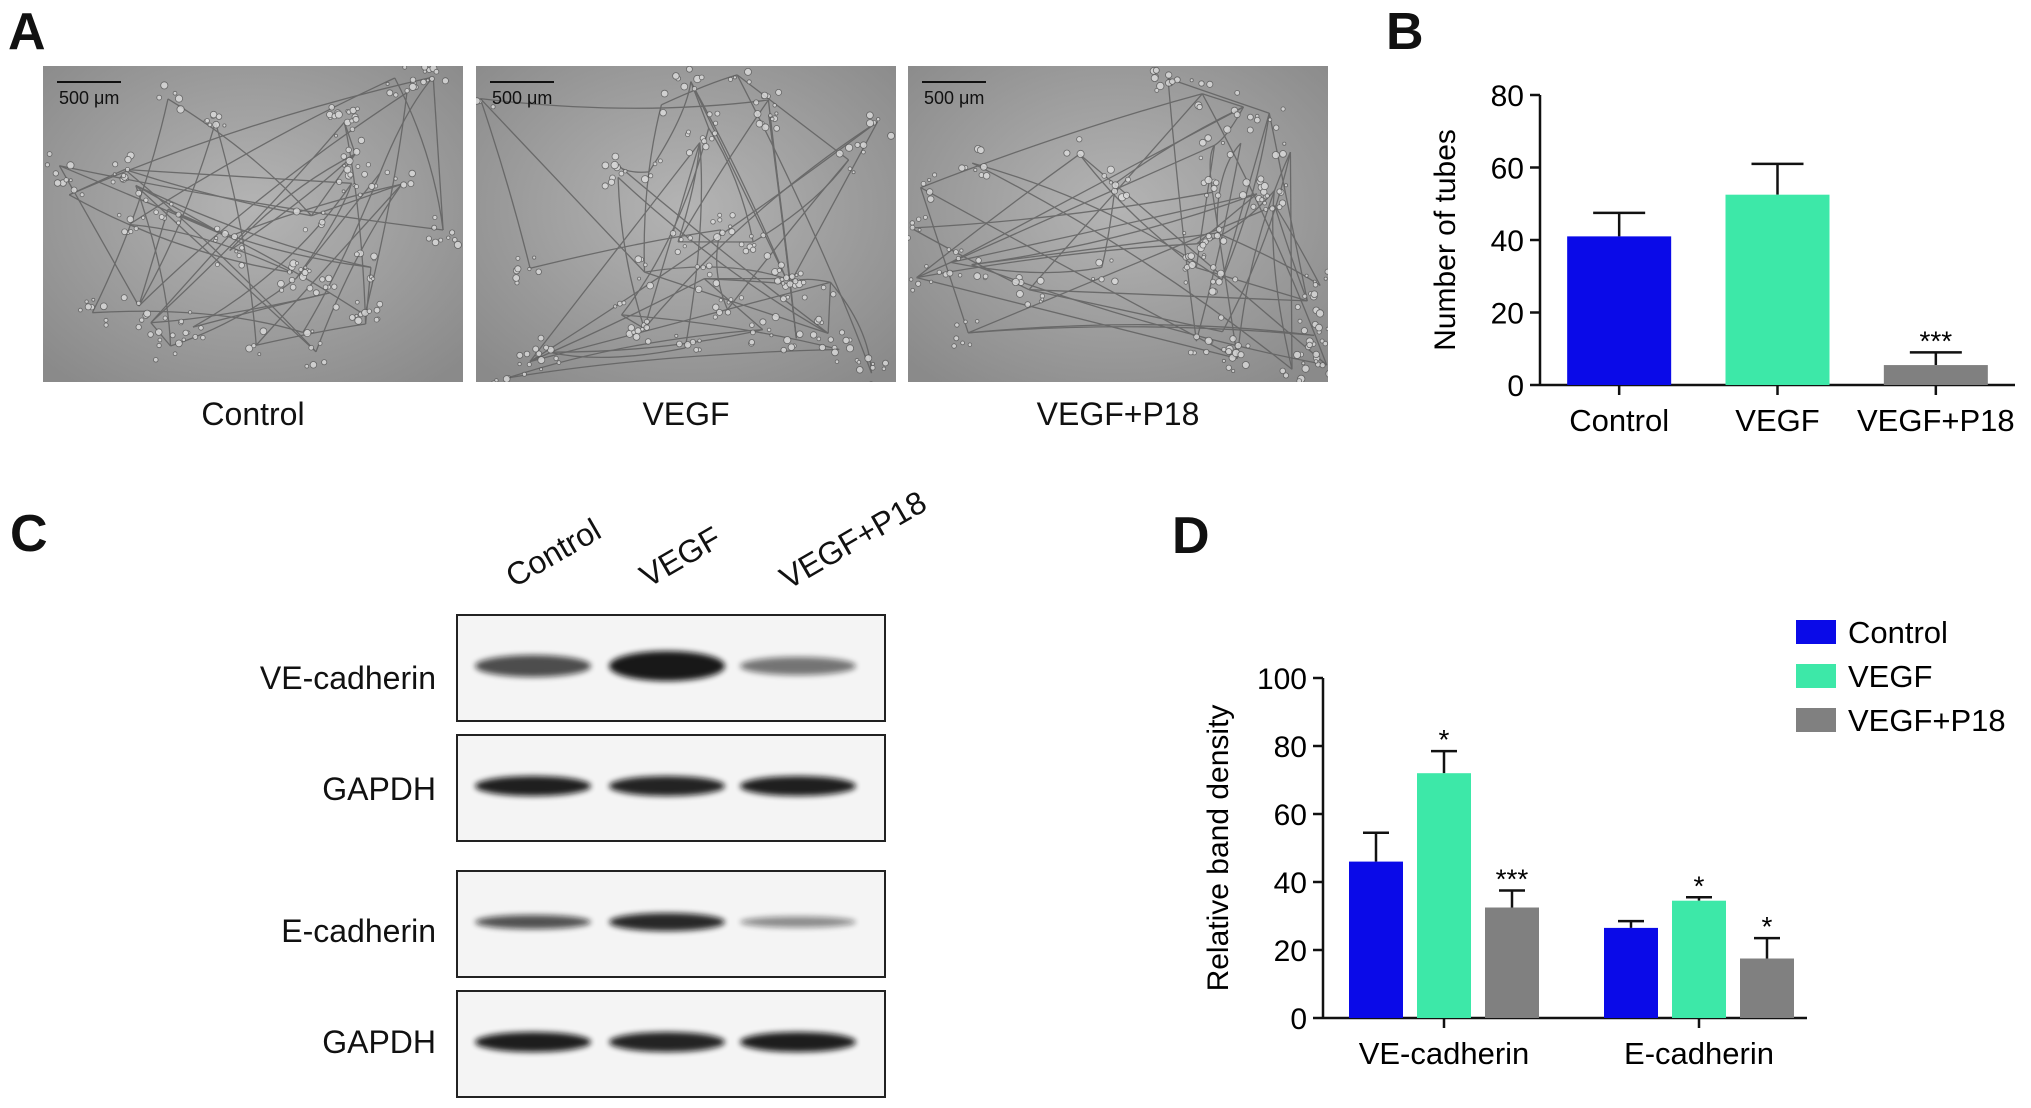 The image size is (2031, 1108). I want to click on x-tick-label: VEGF, so click(1777, 420).